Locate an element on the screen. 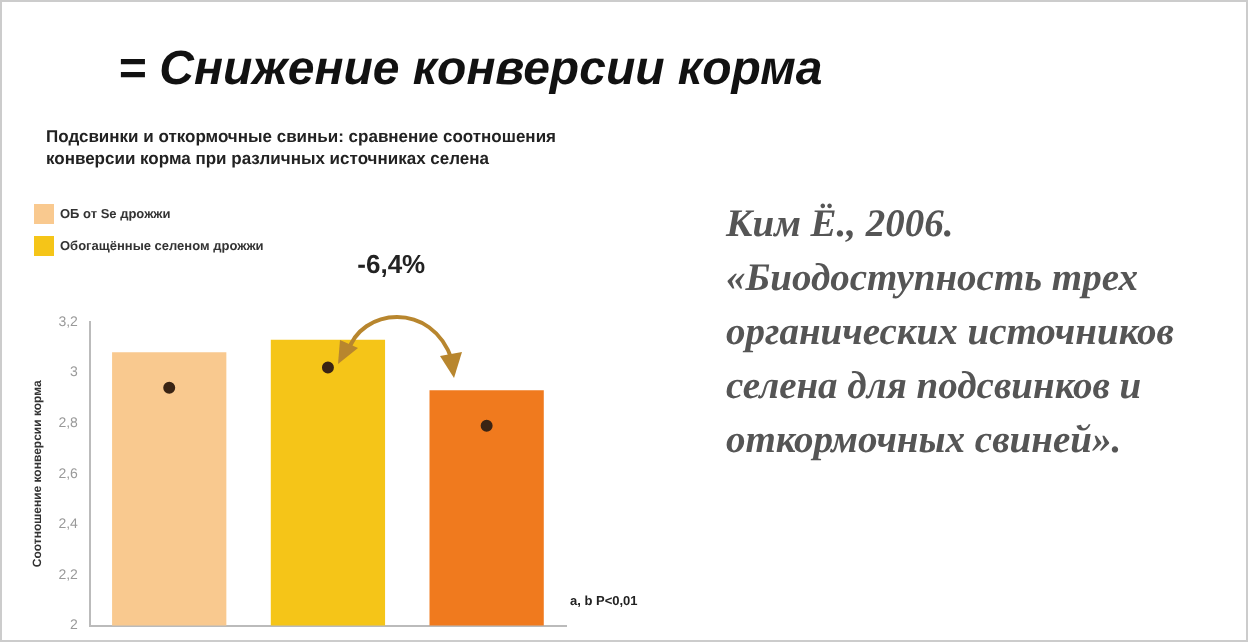  text: -6,4% is located at coordinates (392, 264).